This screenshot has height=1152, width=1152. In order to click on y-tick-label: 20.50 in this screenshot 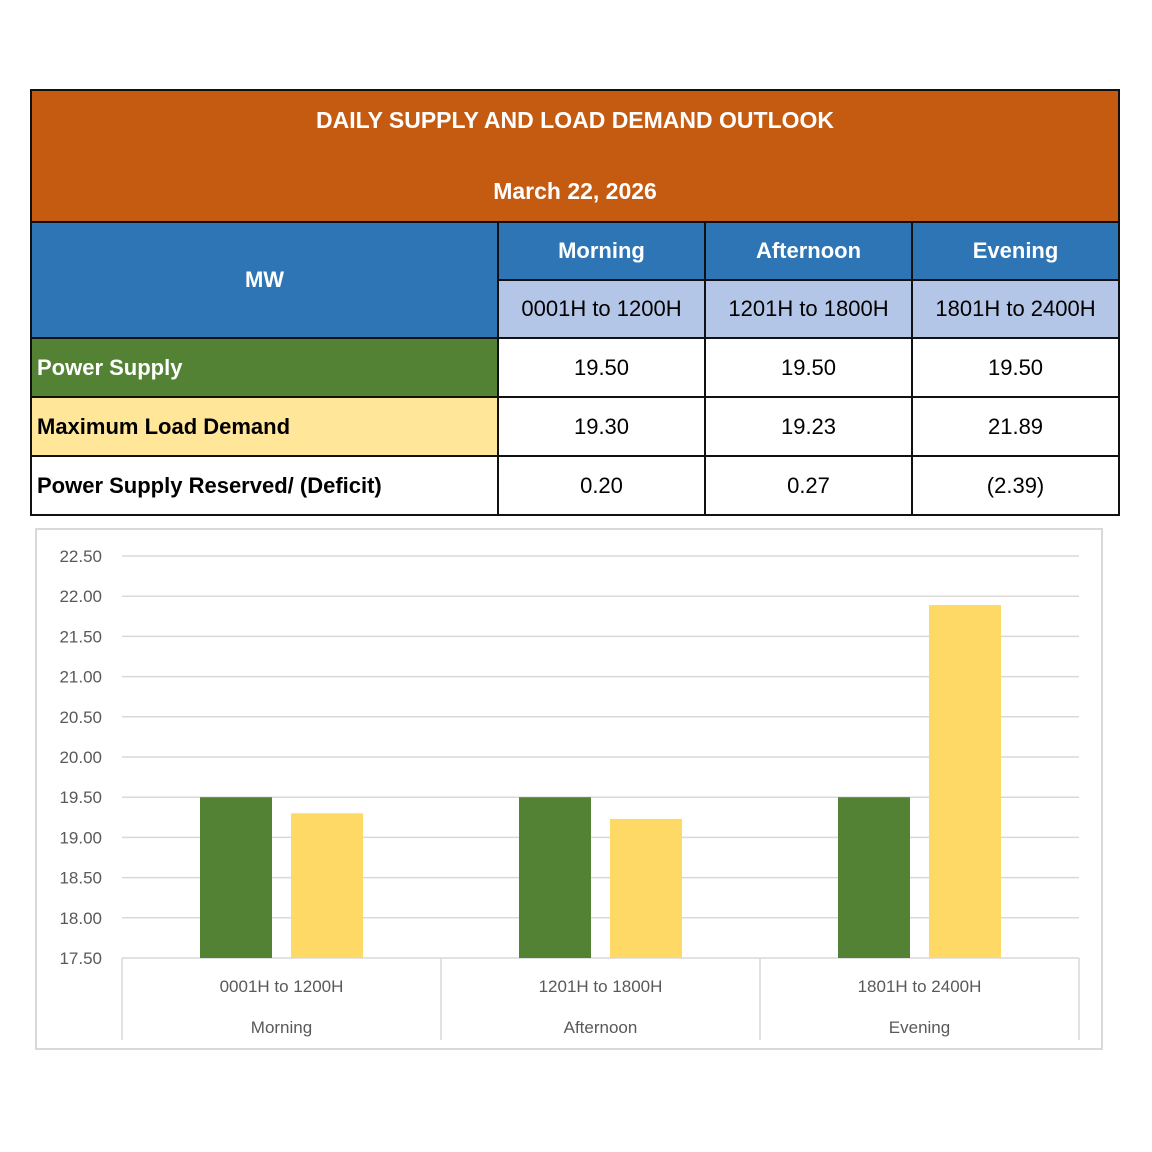, I will do `click(80, 717)`.